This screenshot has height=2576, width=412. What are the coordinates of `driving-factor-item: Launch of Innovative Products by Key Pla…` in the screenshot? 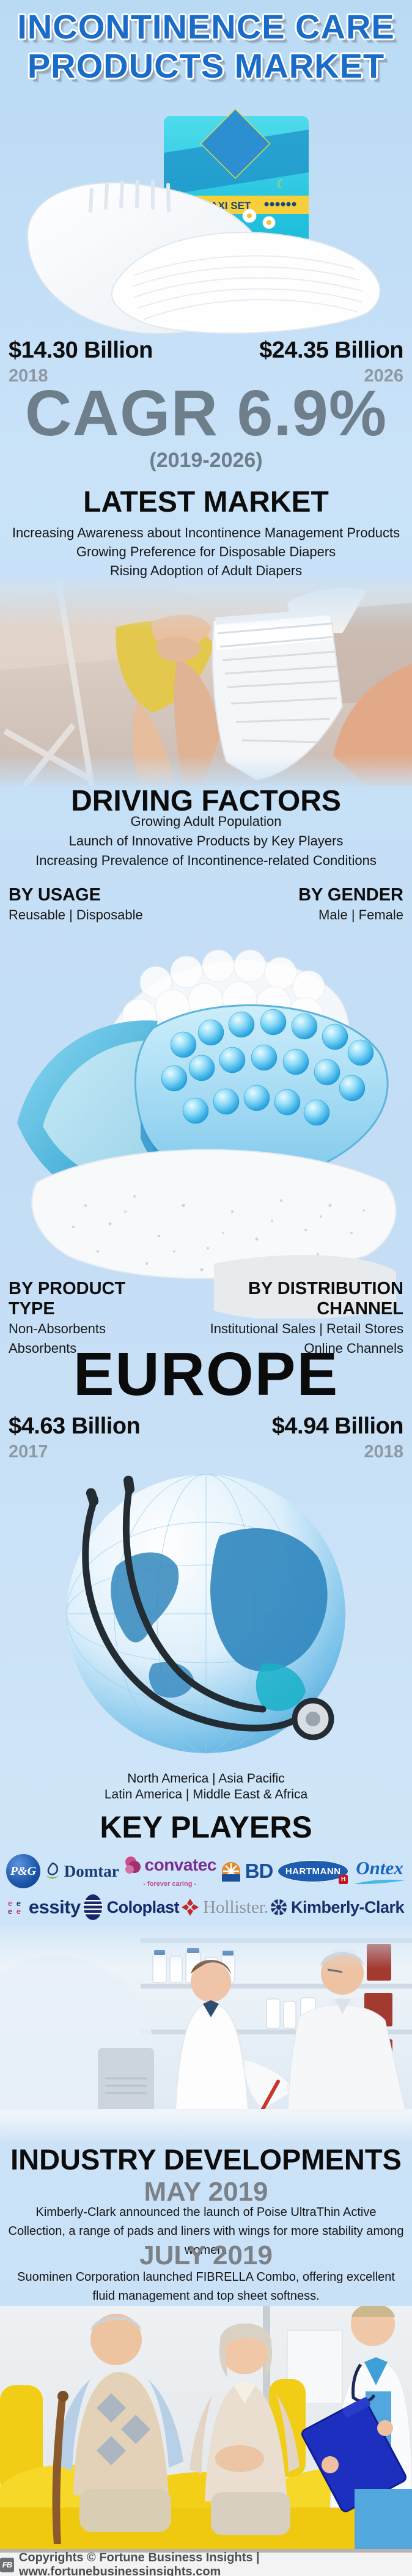 It's located at (206, 841).